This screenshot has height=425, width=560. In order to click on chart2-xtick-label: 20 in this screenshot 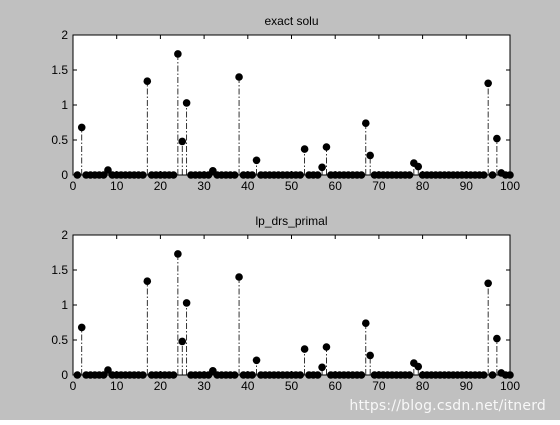, I will do `click(161, 386)`.